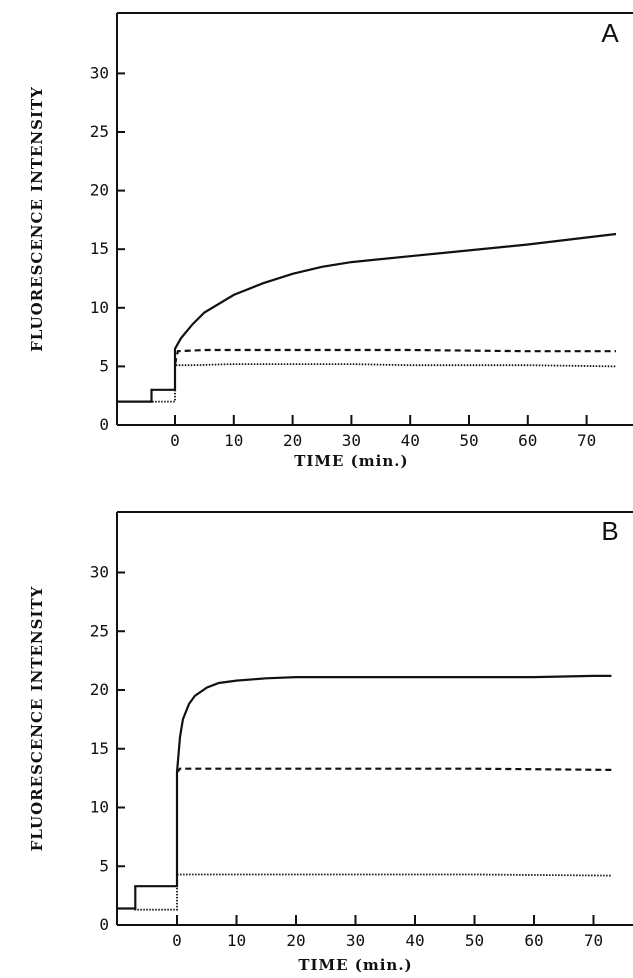 The image size is (633, 978). Describe the element at coordinates (366, 317) in the screenshot. I see `series-line-solid` at that location.